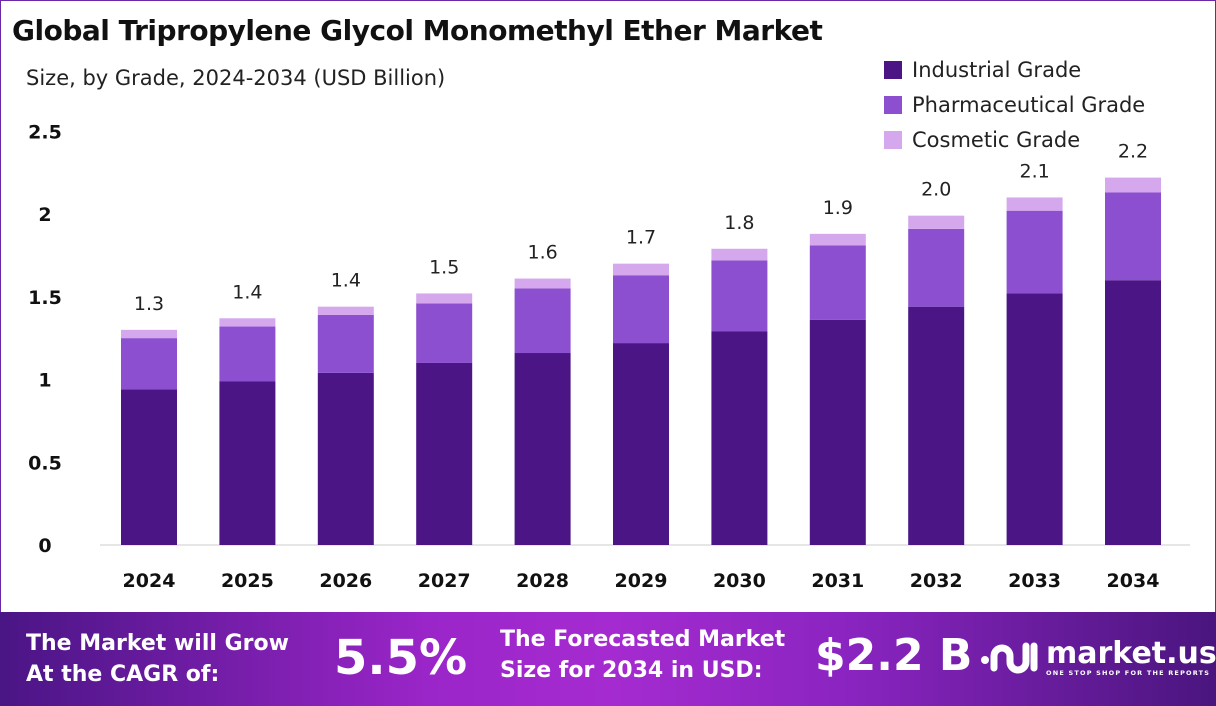 Image resolution: width=1216 pixels, height=706 pixels. What do you see at coordinates (739, 223) in the screenshot?
I see `bar-total-label: 1.8` at bounding box center [739, 223].